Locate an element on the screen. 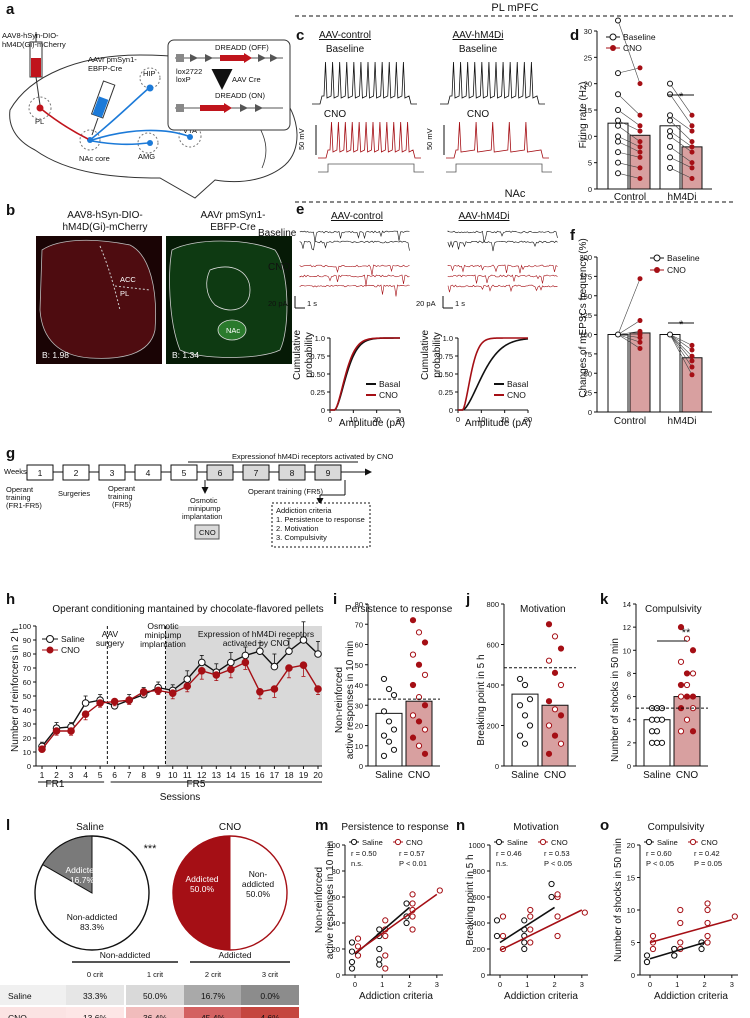 This screenshot has width=750, height=1018. svg-text: 2. Motivation is located at coordinates (297, 528).